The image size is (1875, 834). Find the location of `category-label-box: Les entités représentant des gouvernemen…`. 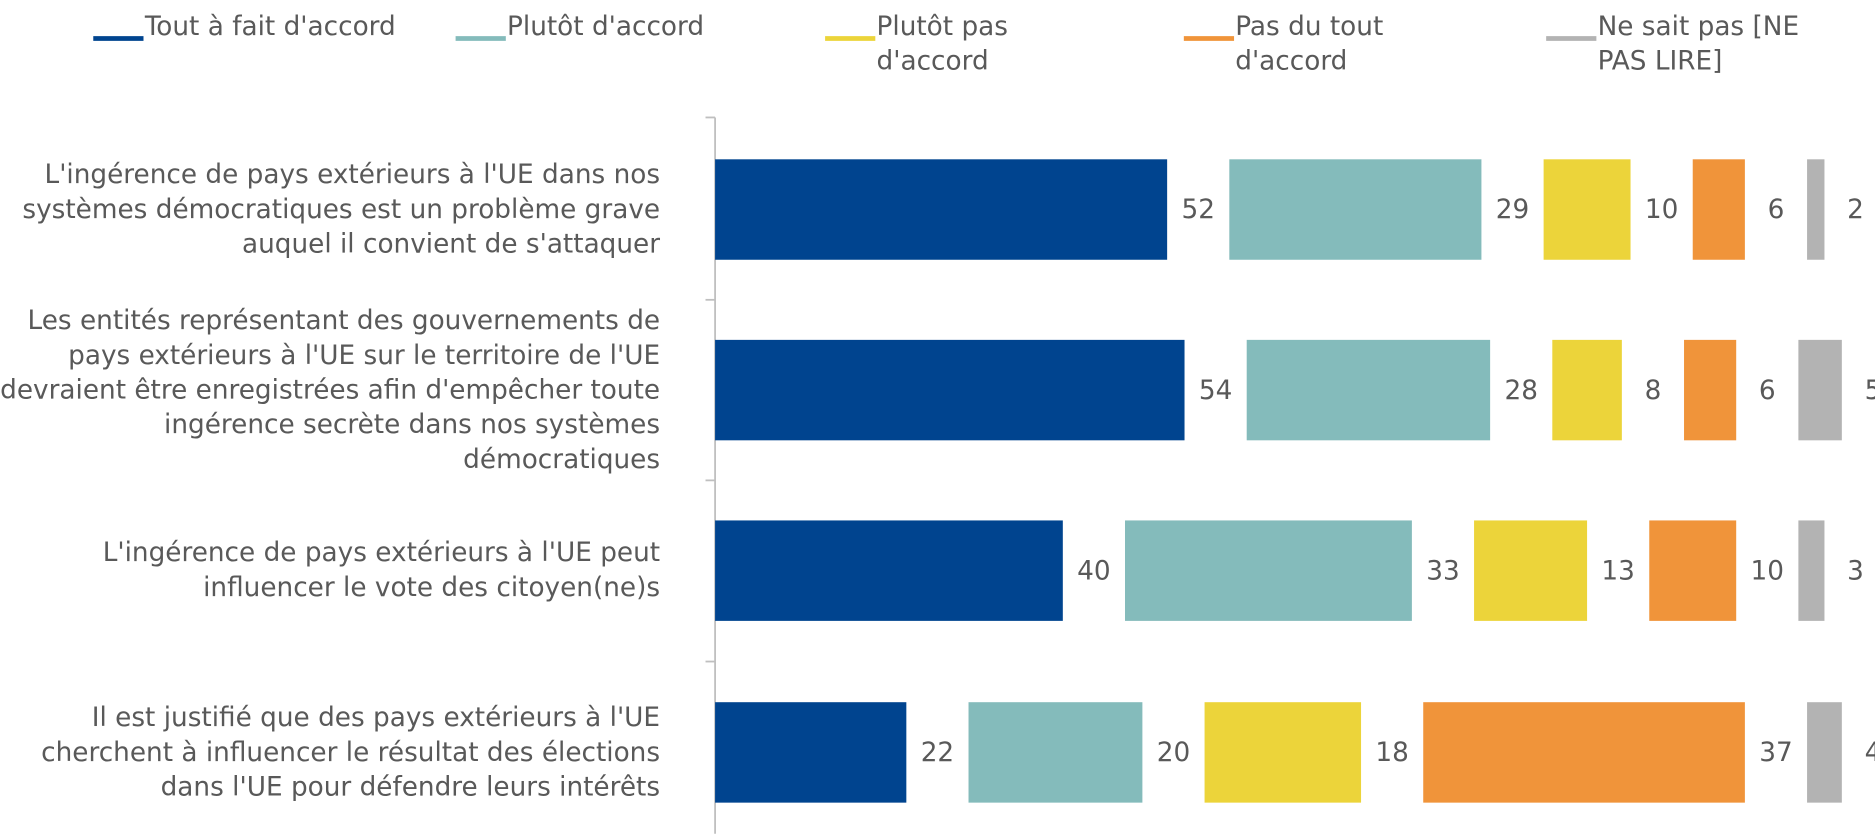

category-label-box: Les entités représentant des gouvernemen… is located at coordinates (330, 390).